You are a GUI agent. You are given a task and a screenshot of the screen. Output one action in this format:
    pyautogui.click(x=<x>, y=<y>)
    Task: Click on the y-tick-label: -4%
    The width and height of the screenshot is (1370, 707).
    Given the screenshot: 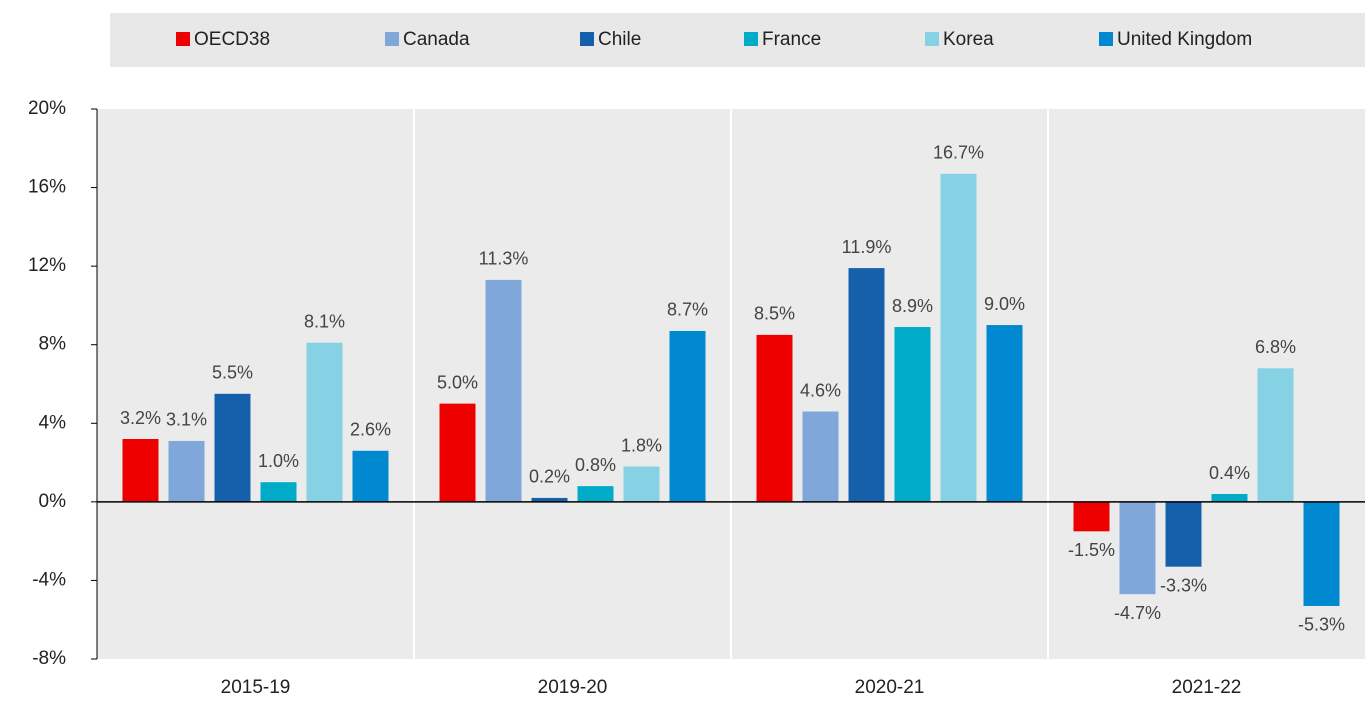 What is the action you would take?
    pyautogui.click(x=49, y=579)
    